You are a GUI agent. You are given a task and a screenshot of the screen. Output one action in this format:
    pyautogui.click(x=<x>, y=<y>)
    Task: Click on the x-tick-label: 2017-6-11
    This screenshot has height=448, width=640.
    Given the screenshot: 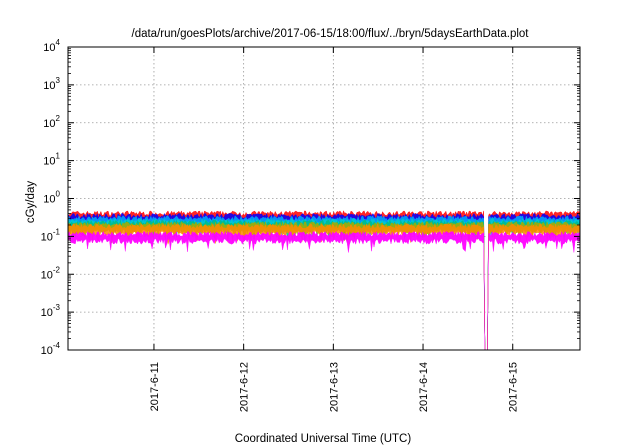 What is the action you would take?
    pyautogui.click(x=155, y=386)
    